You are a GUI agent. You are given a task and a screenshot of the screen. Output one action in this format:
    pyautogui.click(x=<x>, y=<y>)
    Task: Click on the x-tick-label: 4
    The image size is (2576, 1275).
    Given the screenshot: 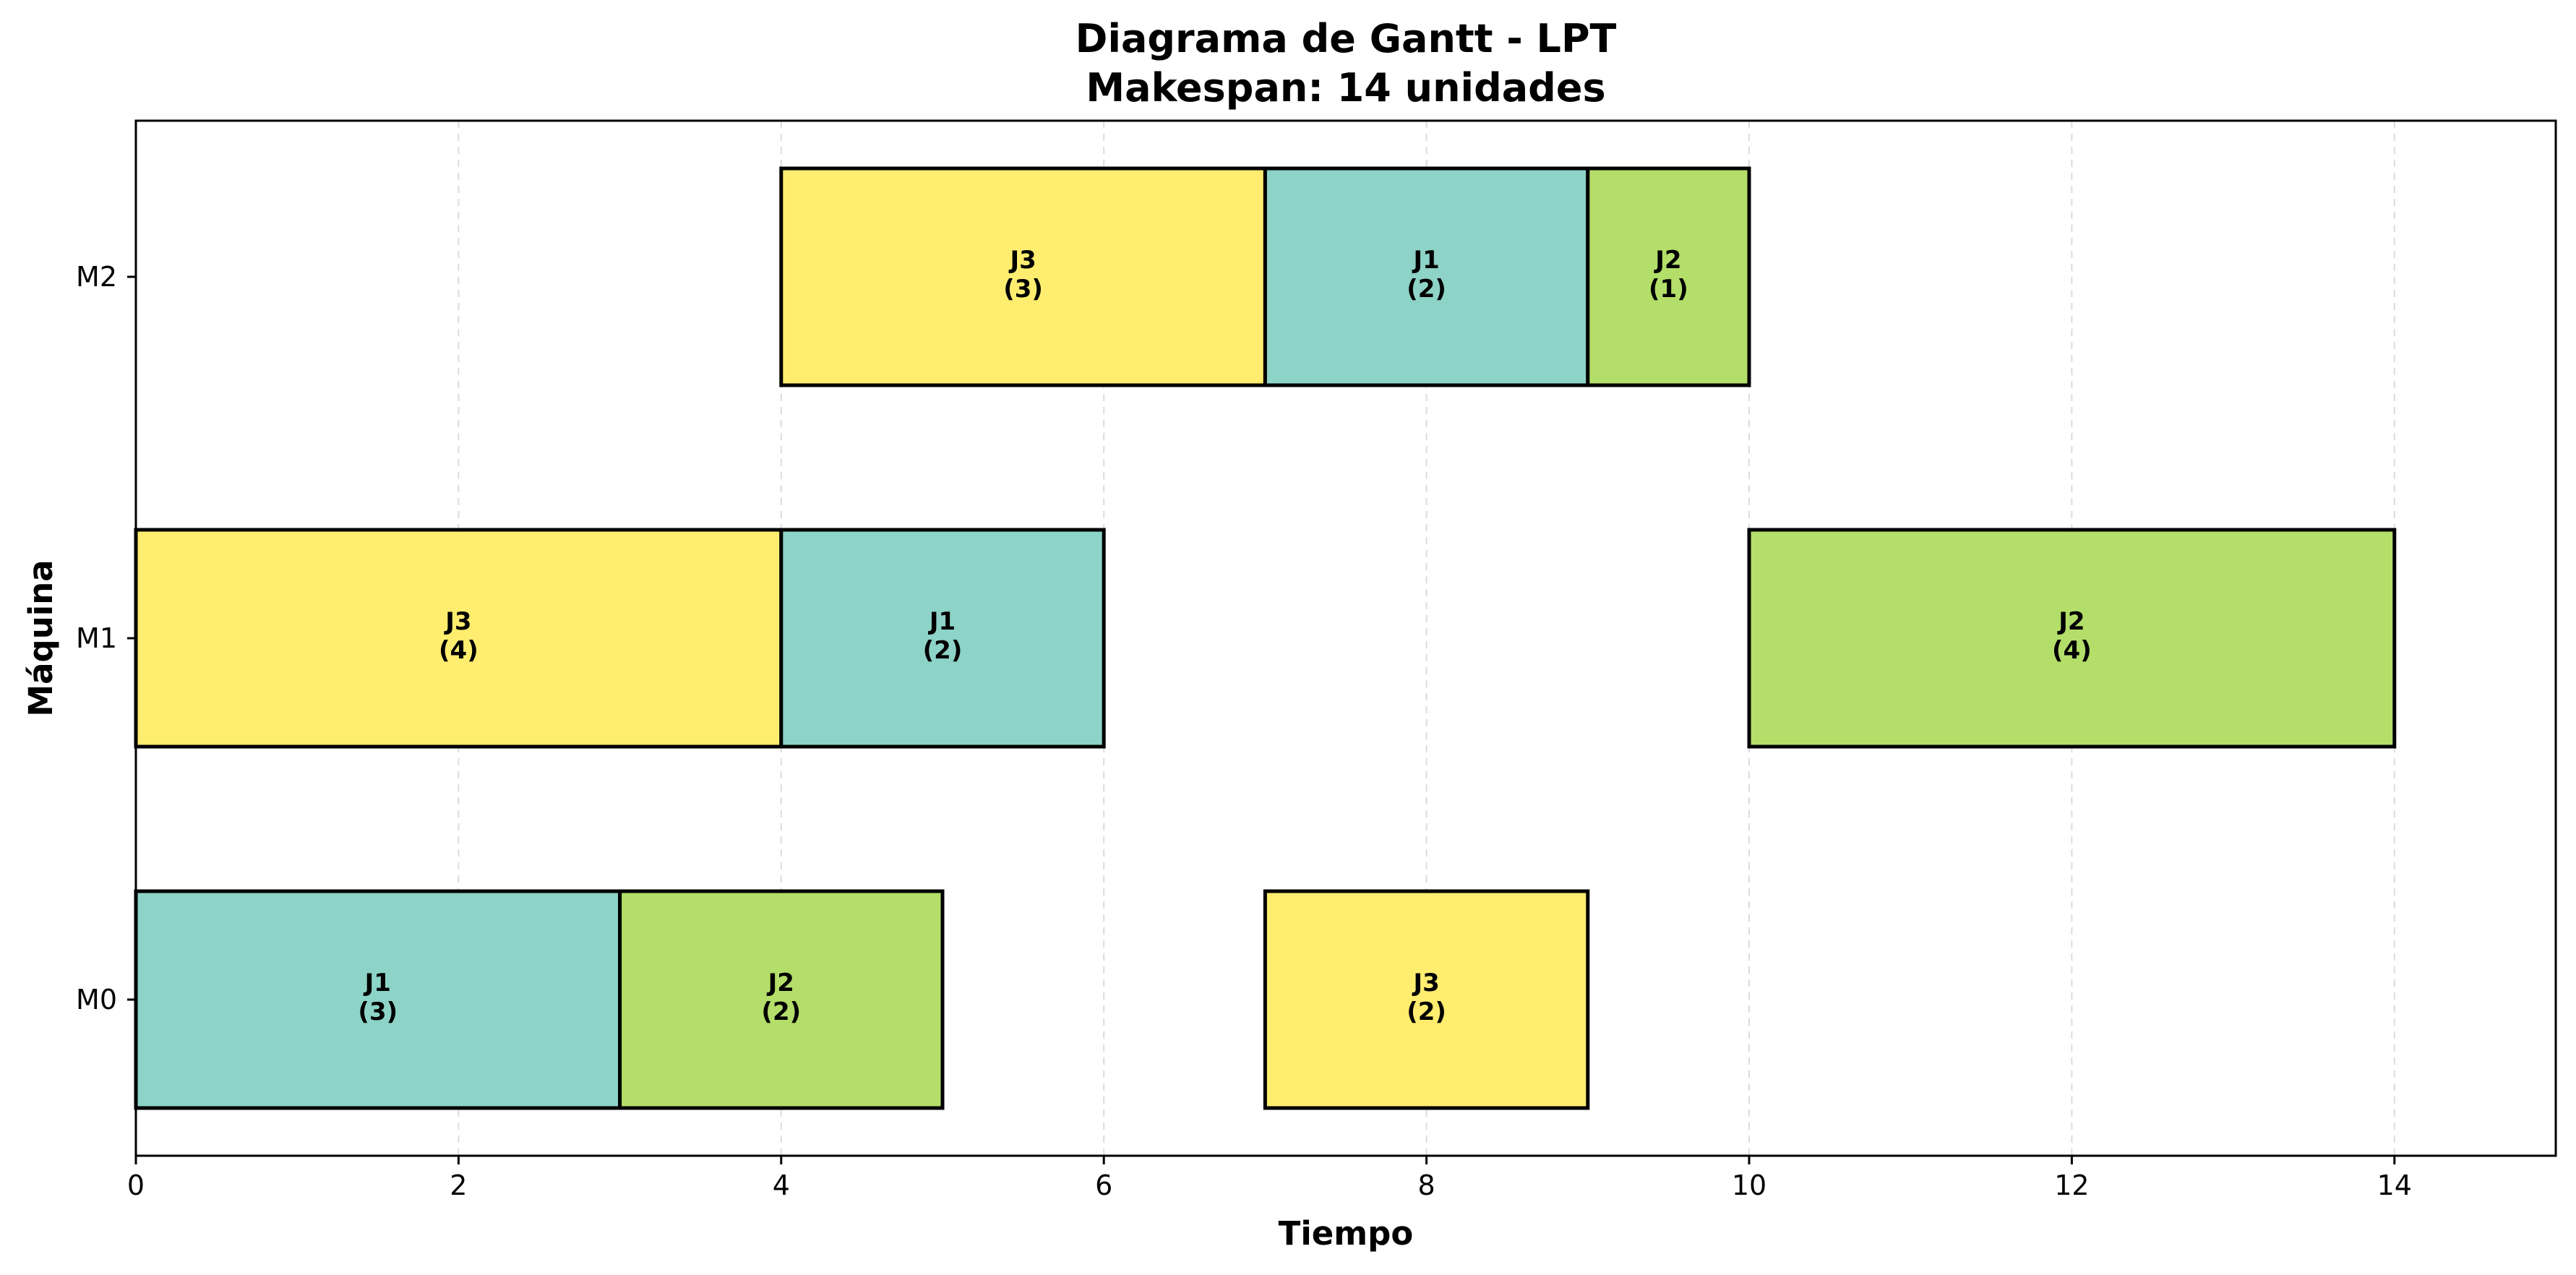 What is the action you would take?
    pyautogui.click(x=782, y=1185)
    